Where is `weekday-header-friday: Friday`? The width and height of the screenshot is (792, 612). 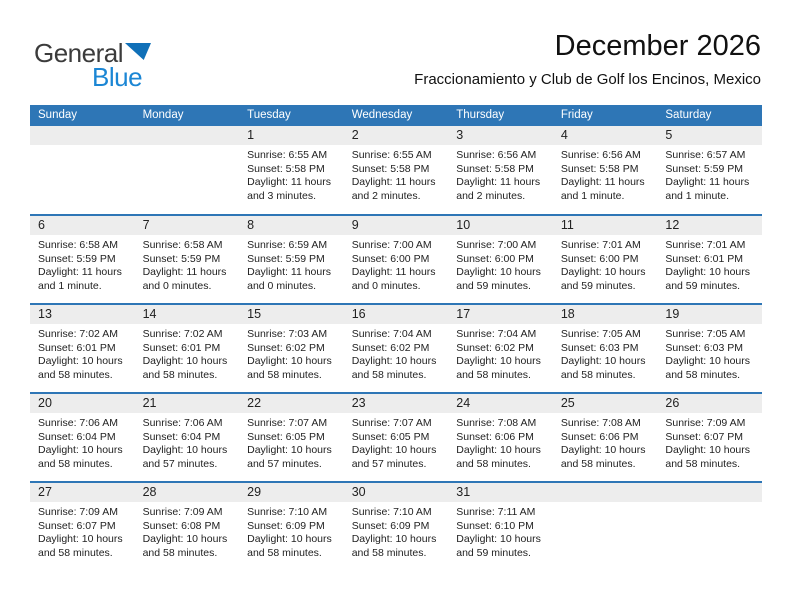 weekday-header-friday: Friday is located at coordinates (605, 115).